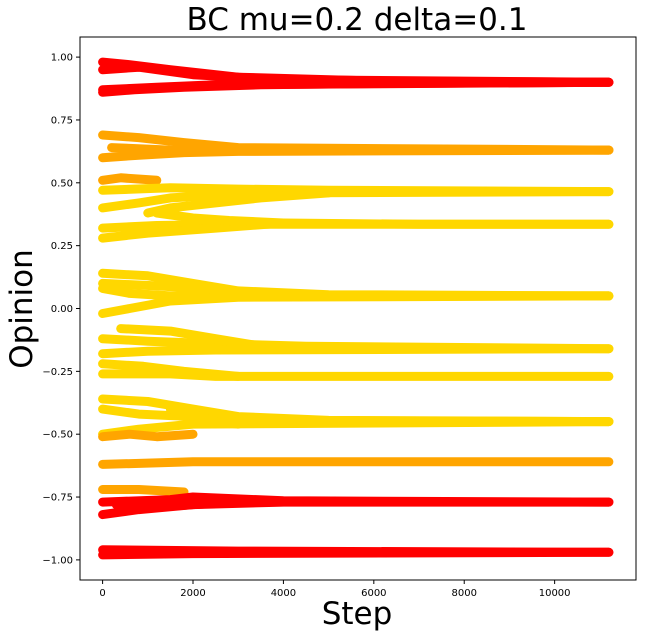 This screenshot has width=646, height=637. What do you see at coordinates (283, 593) in the screenshot?
I see `x-tick-label: 4000` at bounding box center [283, 593].